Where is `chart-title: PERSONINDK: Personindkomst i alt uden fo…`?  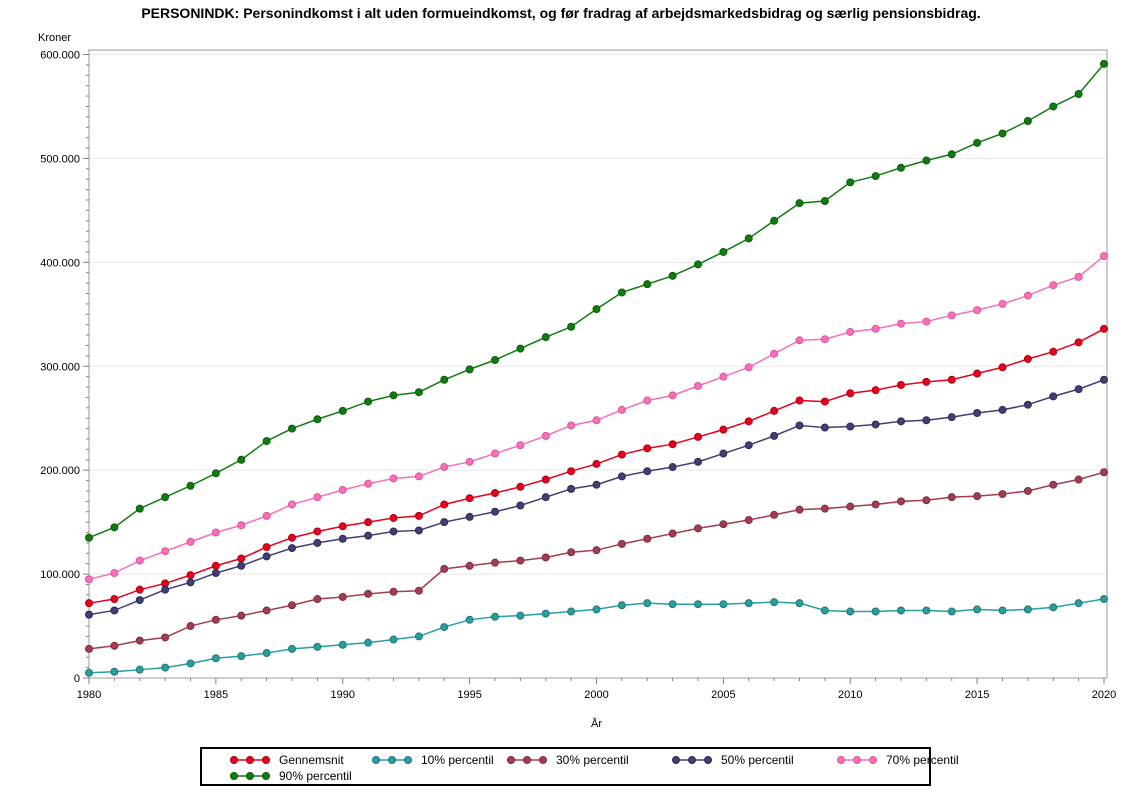
chart-title: PERSONINDK: Personindkomst i alt uden fo… is located at coordinates (561, 13).